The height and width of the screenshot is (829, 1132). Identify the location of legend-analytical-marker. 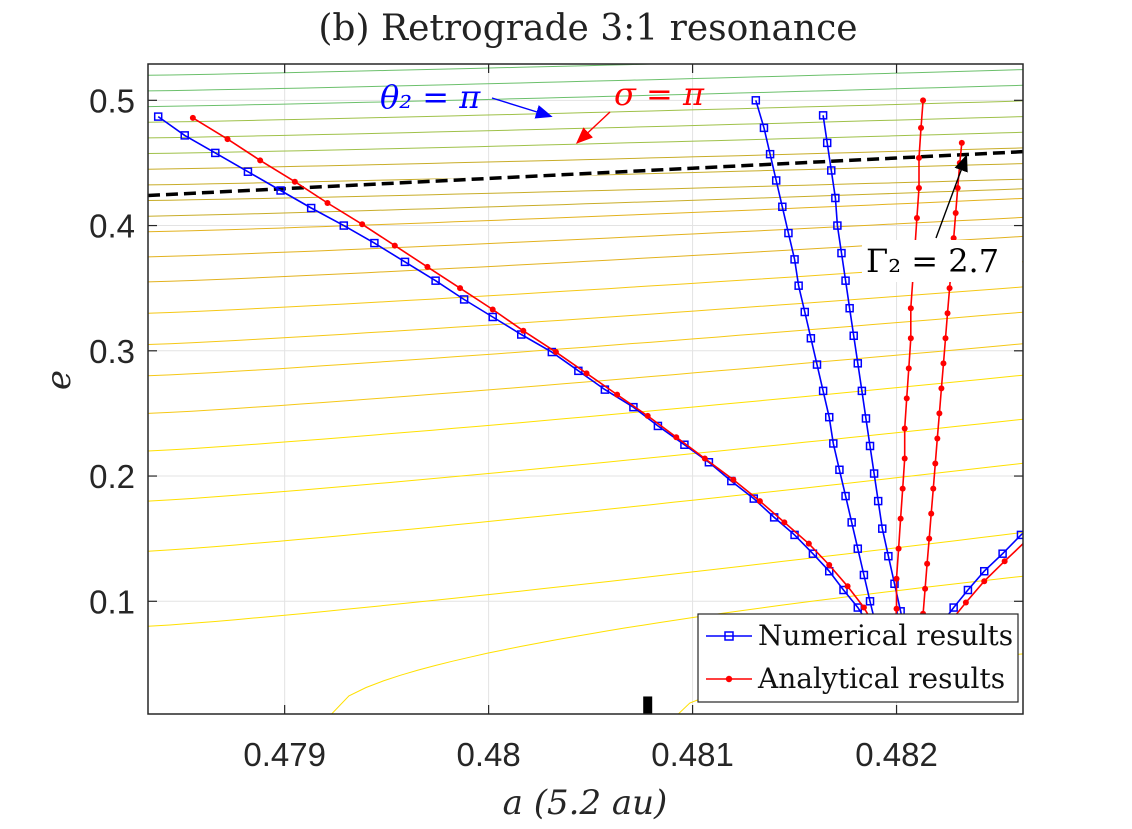
(729, 679).